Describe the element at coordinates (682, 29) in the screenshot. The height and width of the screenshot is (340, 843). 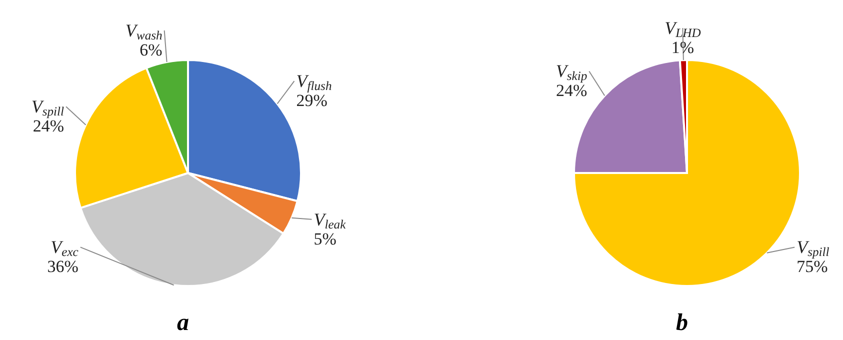
I see `slice-label: V$_{LHD}$` at that location.